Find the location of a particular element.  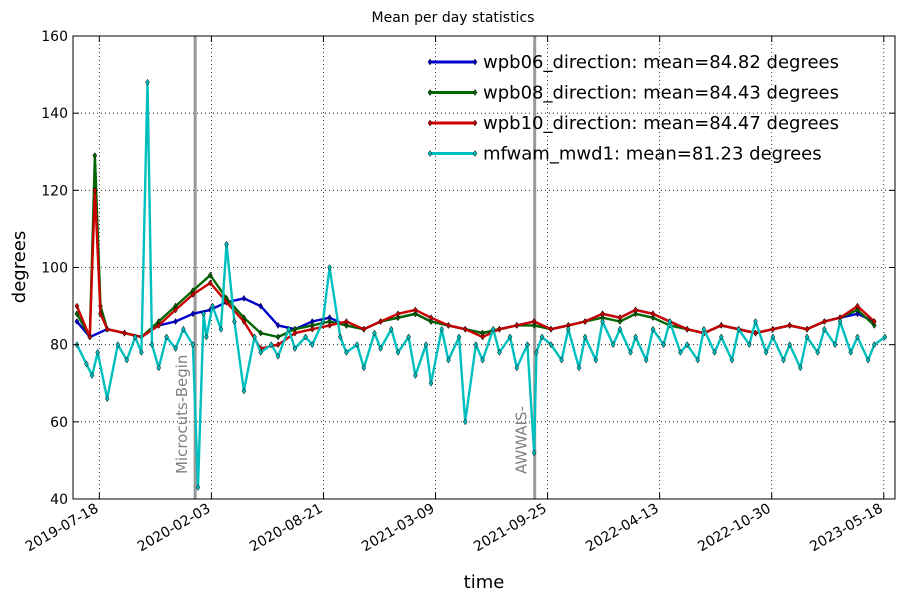

chart-title: Mean per day statistics is located at coordinates (453, 18).